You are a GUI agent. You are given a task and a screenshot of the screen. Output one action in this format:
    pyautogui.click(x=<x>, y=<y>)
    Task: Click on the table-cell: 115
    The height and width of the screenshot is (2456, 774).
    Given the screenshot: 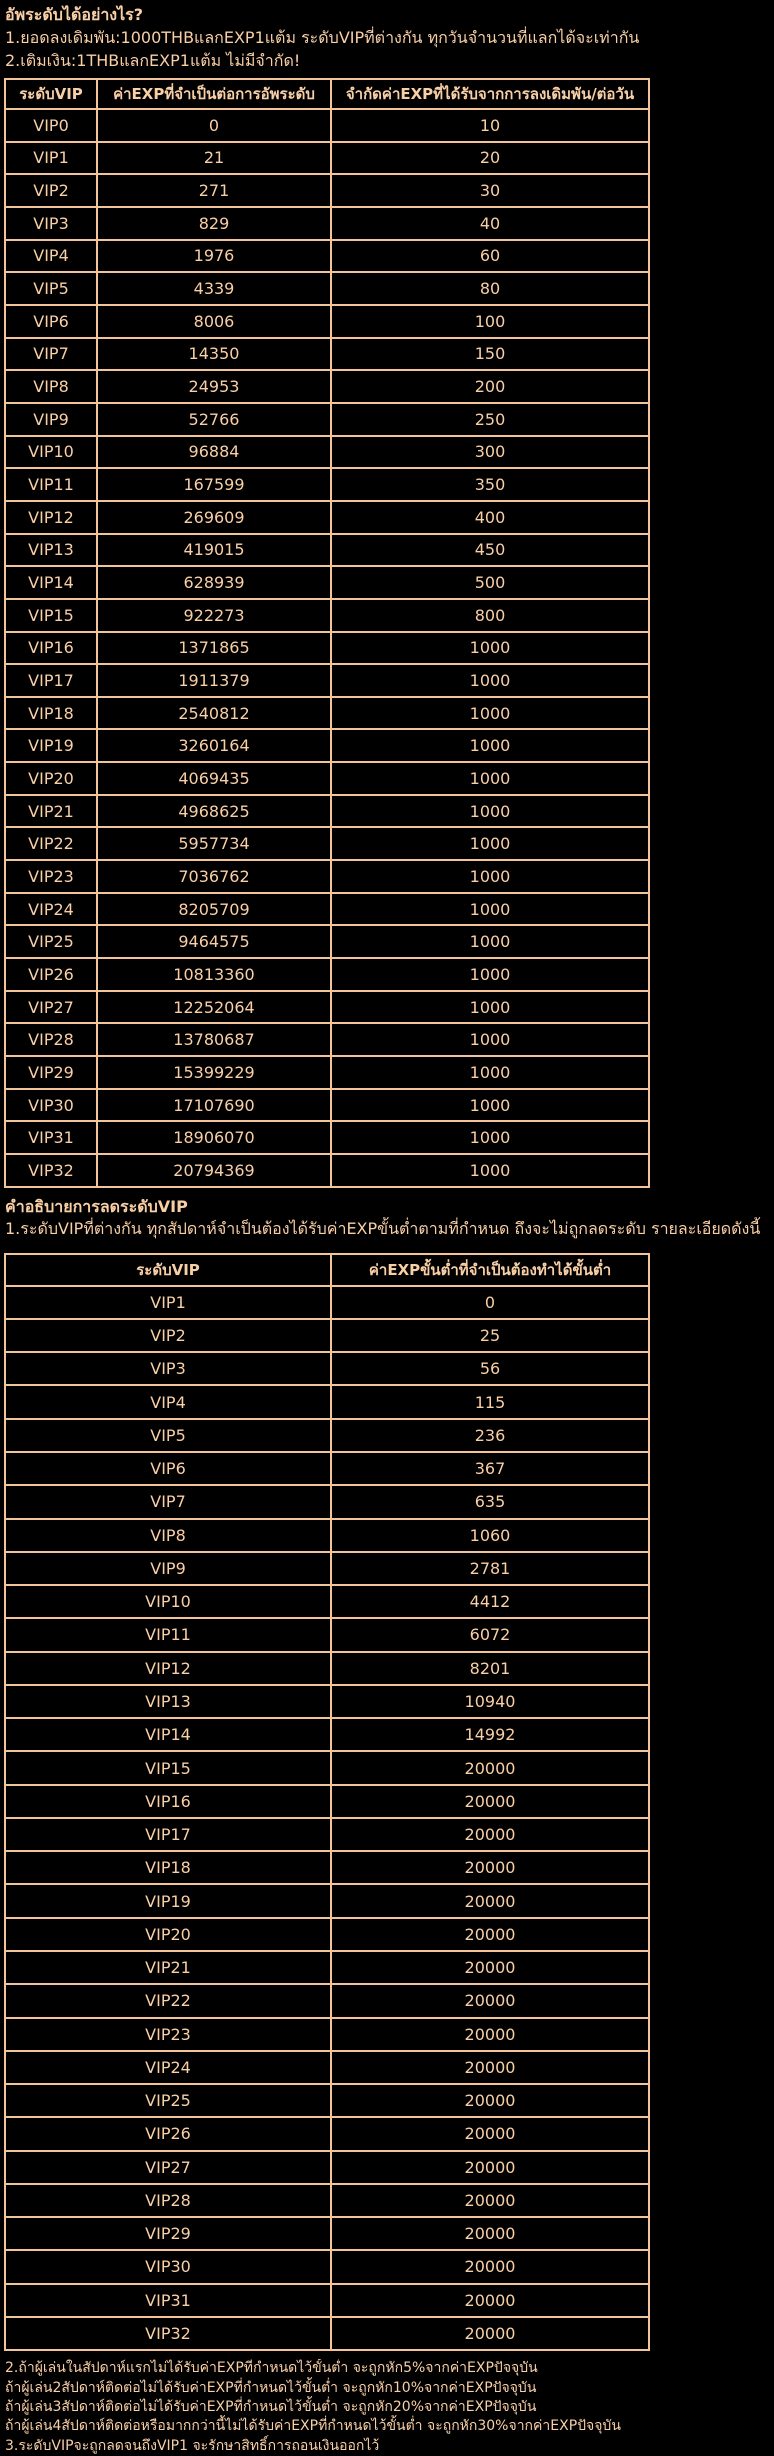 What is the action you would take?
    pyautogui.click(x=490, y=1402)
    